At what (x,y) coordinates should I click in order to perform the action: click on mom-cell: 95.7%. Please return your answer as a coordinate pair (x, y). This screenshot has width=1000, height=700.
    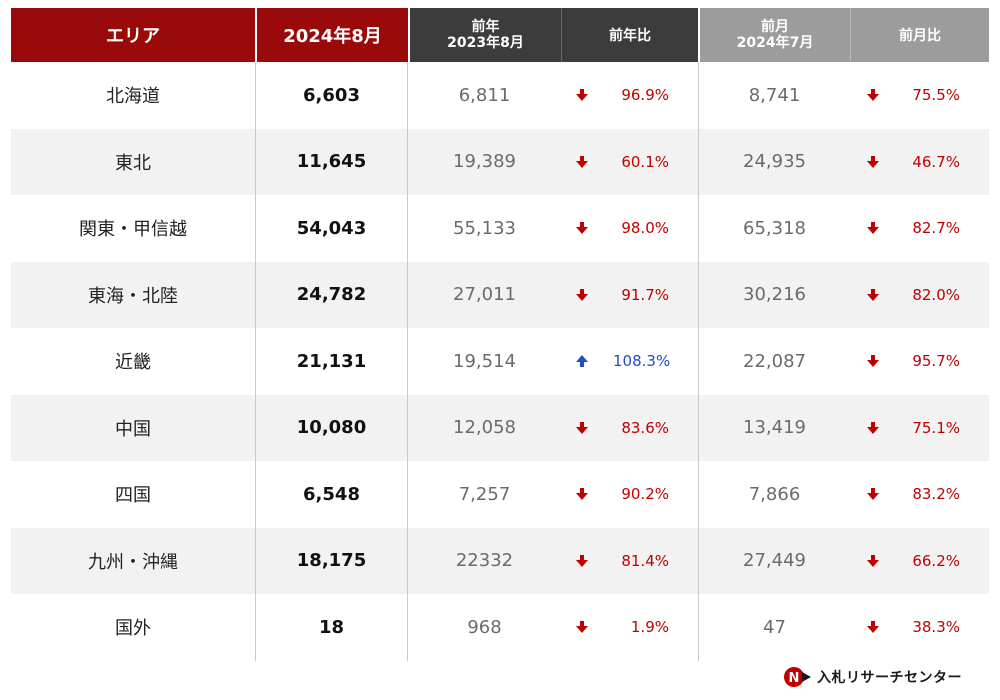
    Looking at the image, I should click on (919, 361).